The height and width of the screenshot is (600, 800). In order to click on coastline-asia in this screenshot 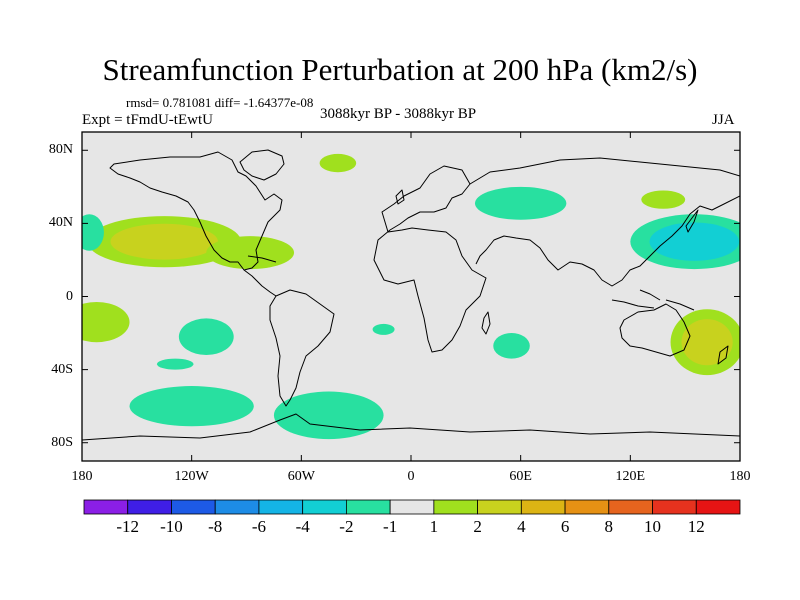, I will do `click(604, 222)`.